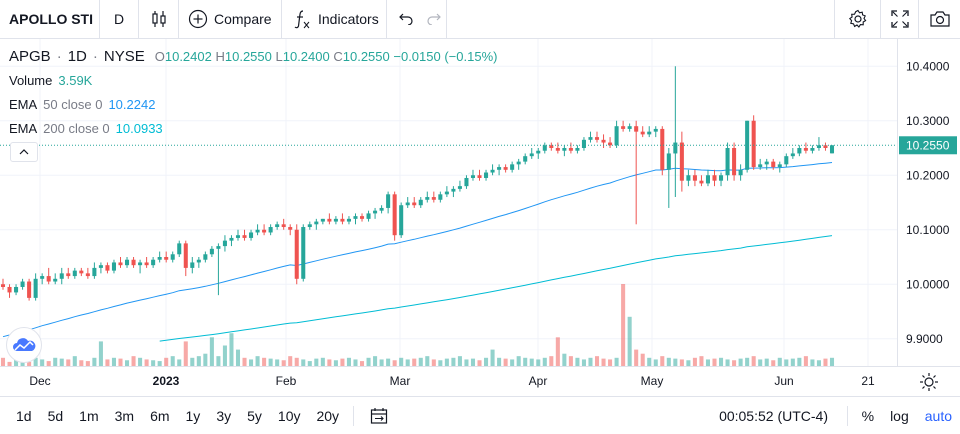 The width and height of the screenshot is (960, 434). What do you see at coordinates (445, 56) in the screenshot?
I see `change-value: −0.0150 (−0.15%)` at bounding box center [445, 56].